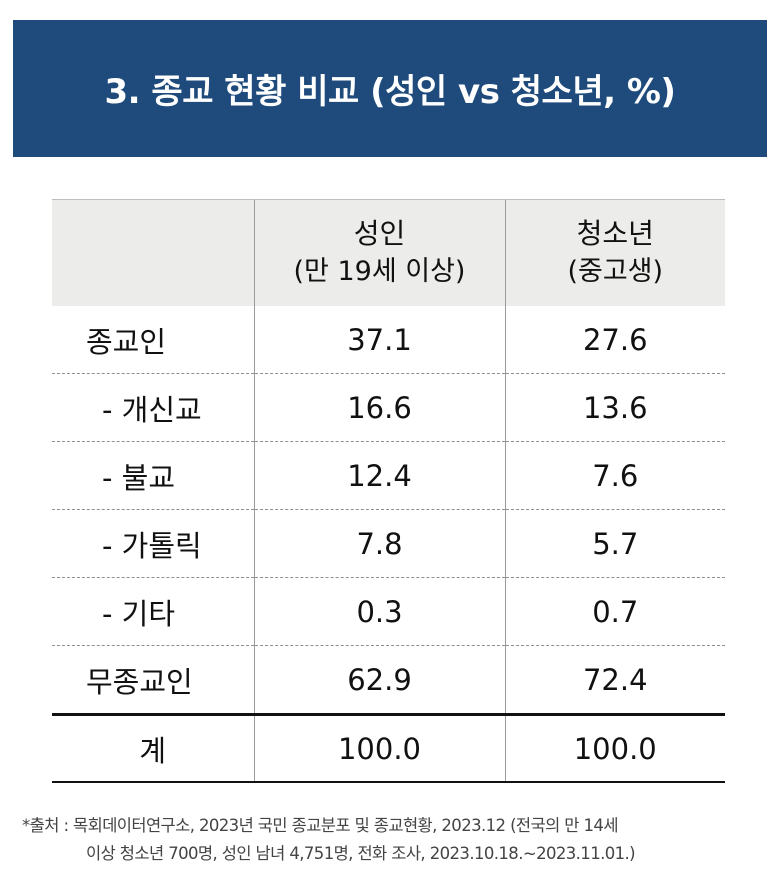 This screenshot has height=890, width=780. What do you see at coordinates (614, 611) in the screenshot?
I see `youth-value: 0.7` at bounding box center [614, 611].